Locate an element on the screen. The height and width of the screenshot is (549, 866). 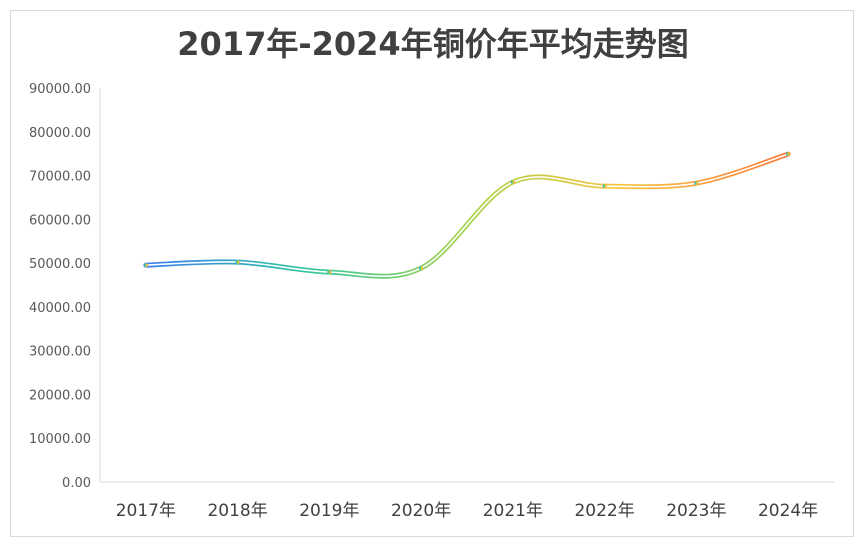
y-tick-label: 20000.00 is located at coordinates (60, 395).